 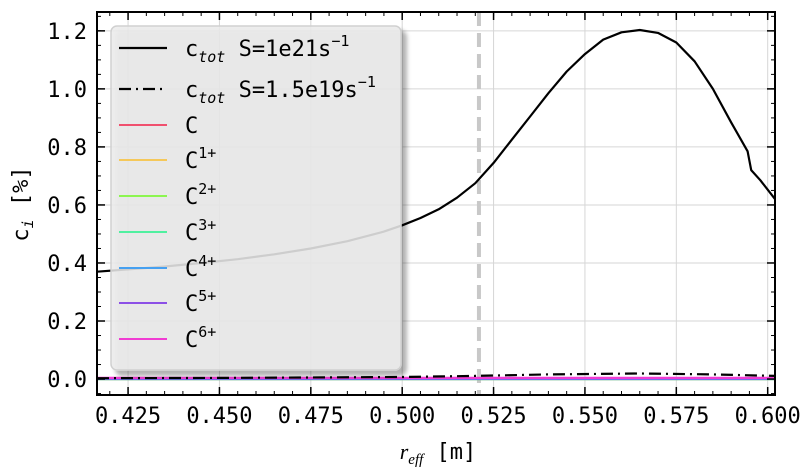 I want to click on y-tick-label: 0.0, so click(x=67, y=380).